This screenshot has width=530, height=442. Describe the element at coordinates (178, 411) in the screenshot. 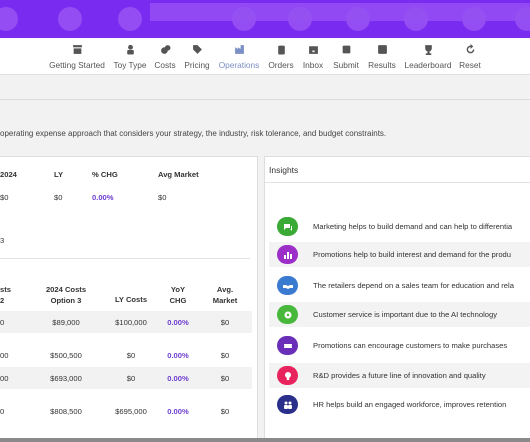

I see `row4-chg: 0.00%` at that location.